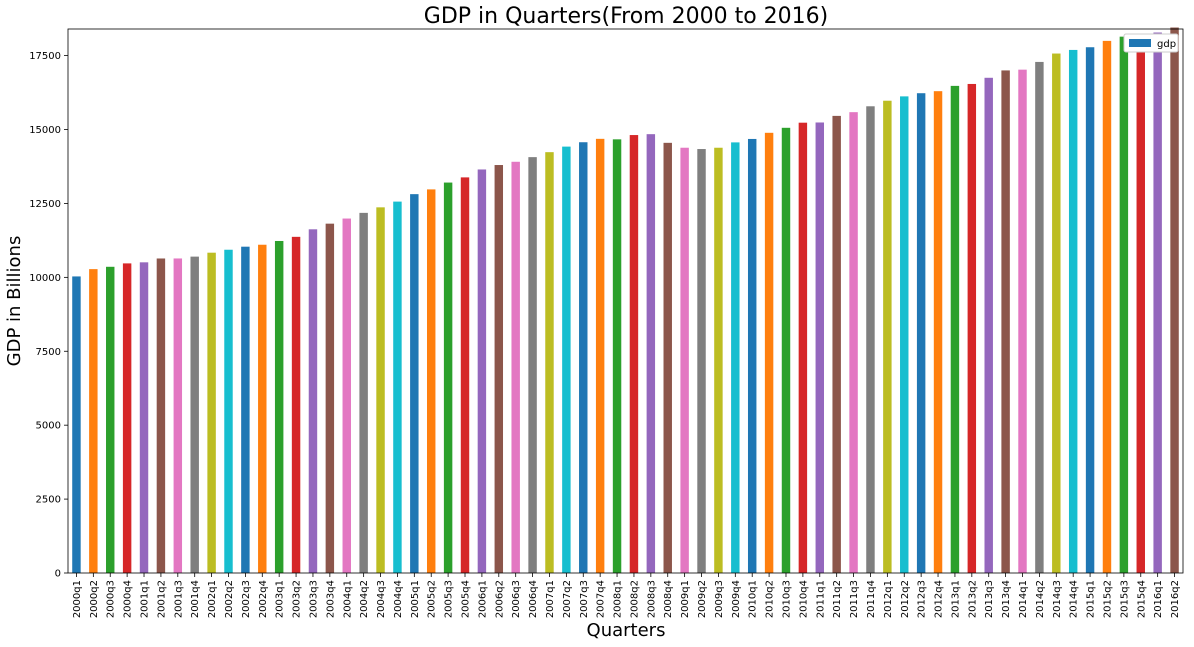  What do you see at coordinates (583, 357) in the screenshot?
I see `bar-2007q3` at bounding box center [583, 357].